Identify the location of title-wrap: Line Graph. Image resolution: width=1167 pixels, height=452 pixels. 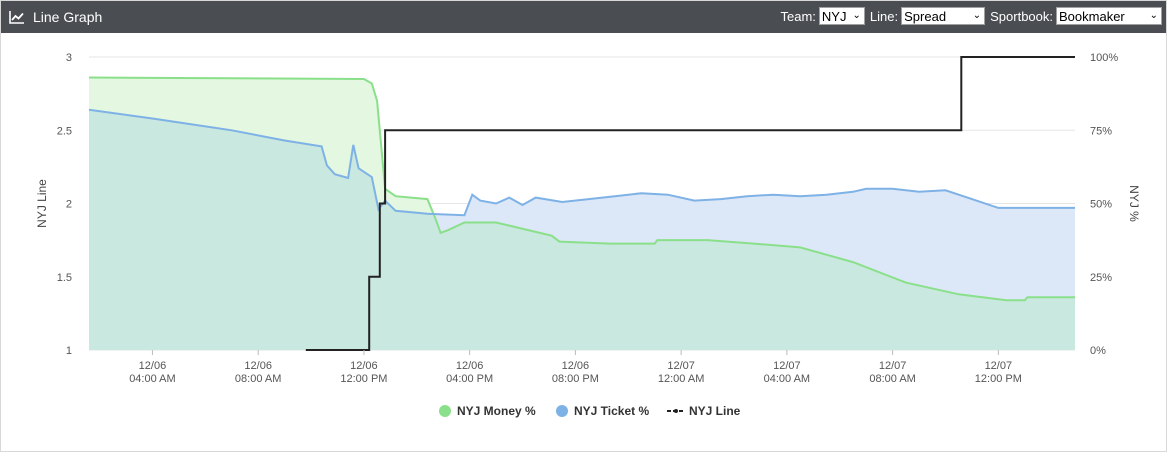
(55, 17).